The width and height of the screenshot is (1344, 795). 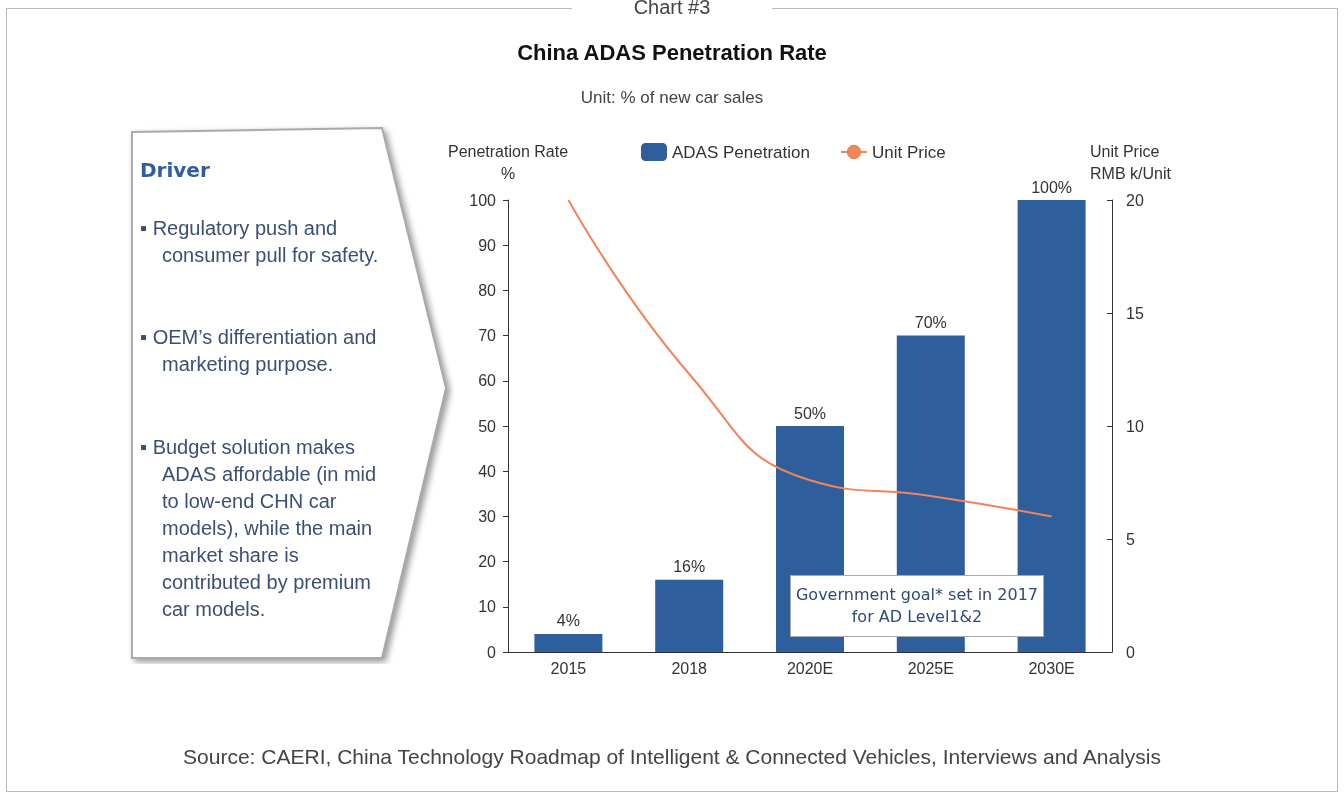 I want to click on chart-title: China ADAS Penetration Rate, so click(x=672, y=52).